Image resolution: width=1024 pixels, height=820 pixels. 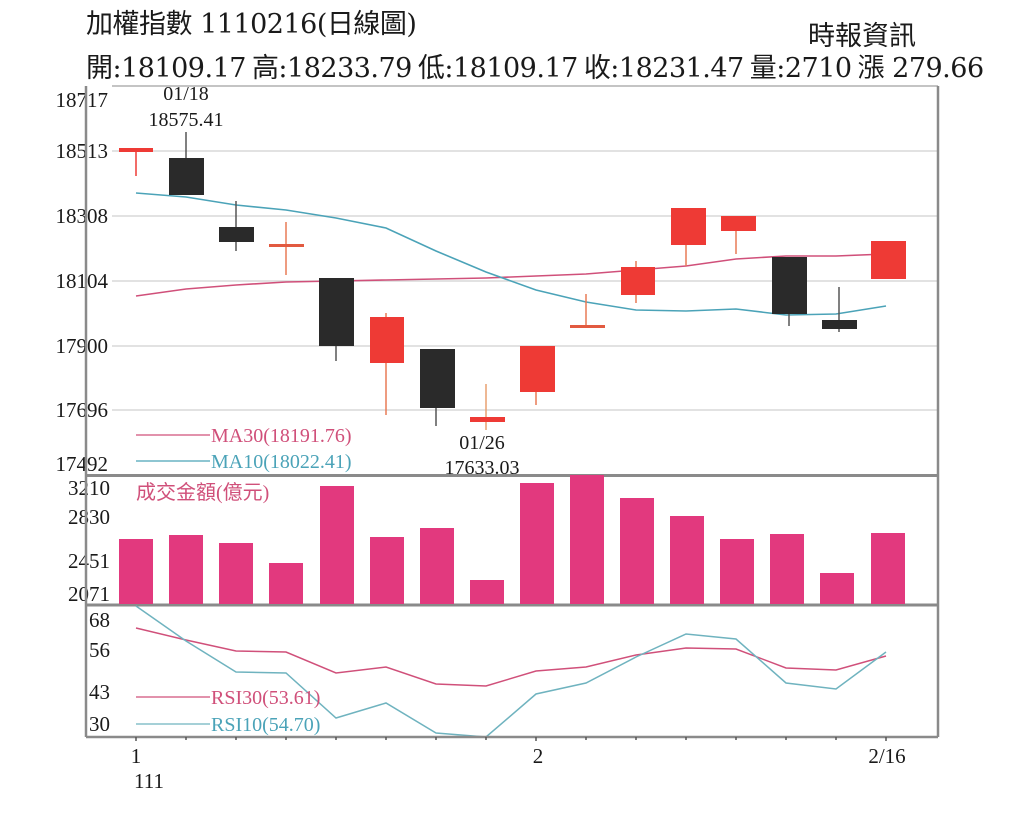 I want to click on chart-title: 加權指數 1110216(日線圖), so click(x=251, y=24).